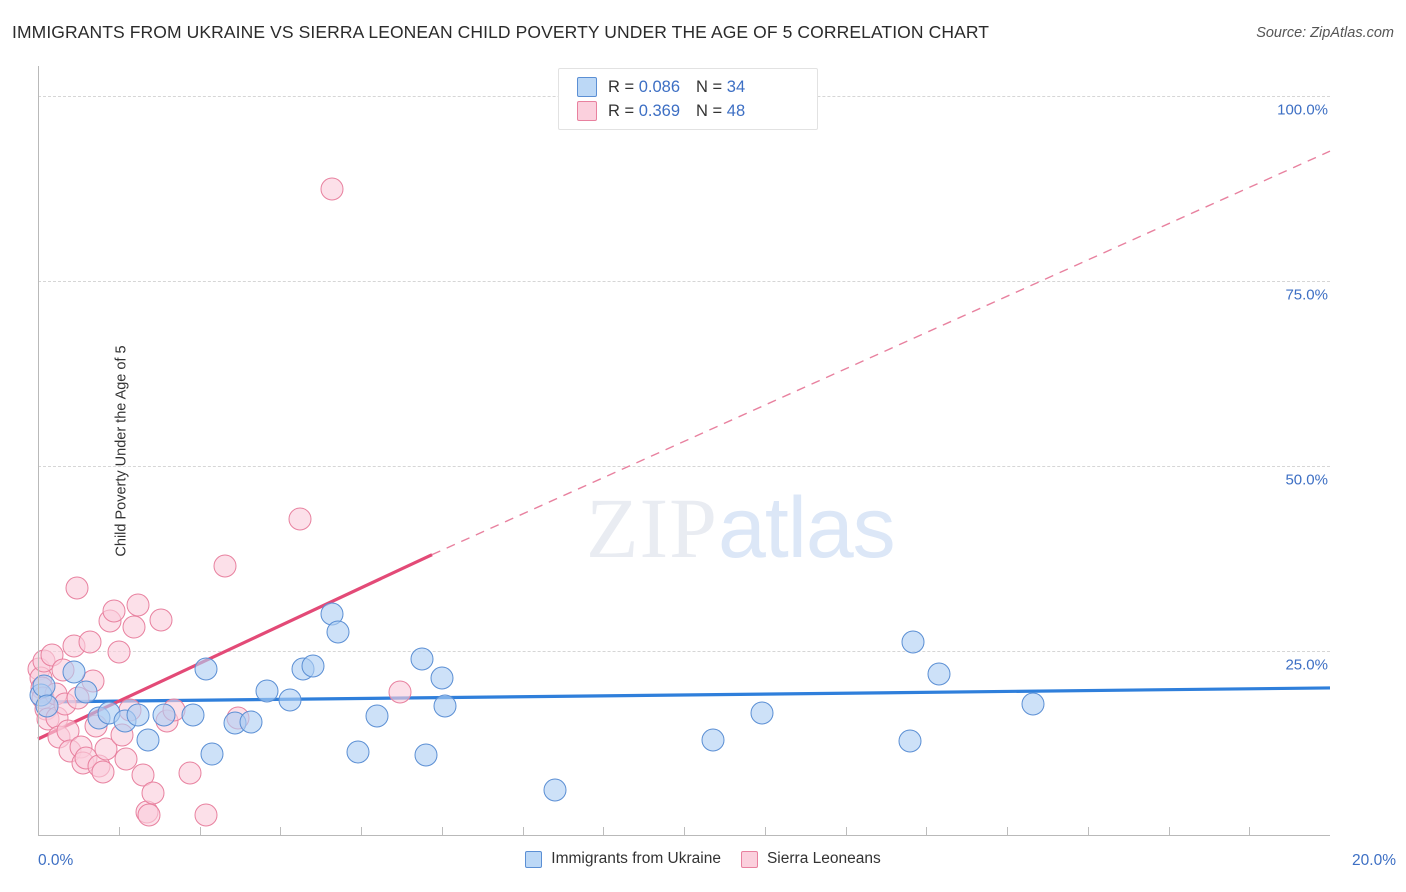 This screenshot has width=1406, height=892. I want to click on legend-n-value-pink: 48, so click(736, 110).